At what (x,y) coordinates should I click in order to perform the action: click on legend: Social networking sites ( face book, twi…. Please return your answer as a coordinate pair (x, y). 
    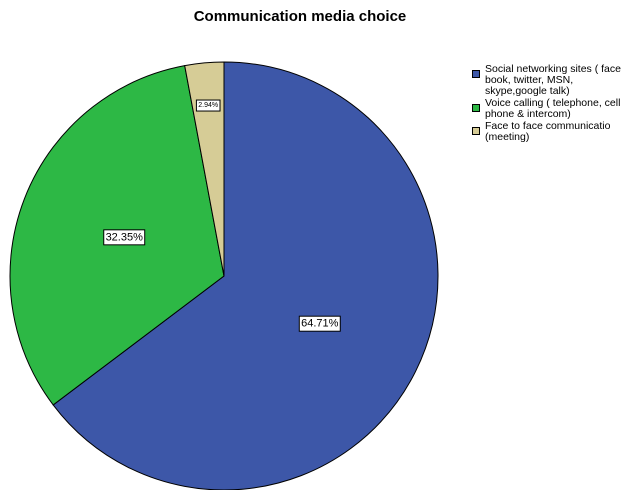
    Looking at the image, I should click on (550, 104).